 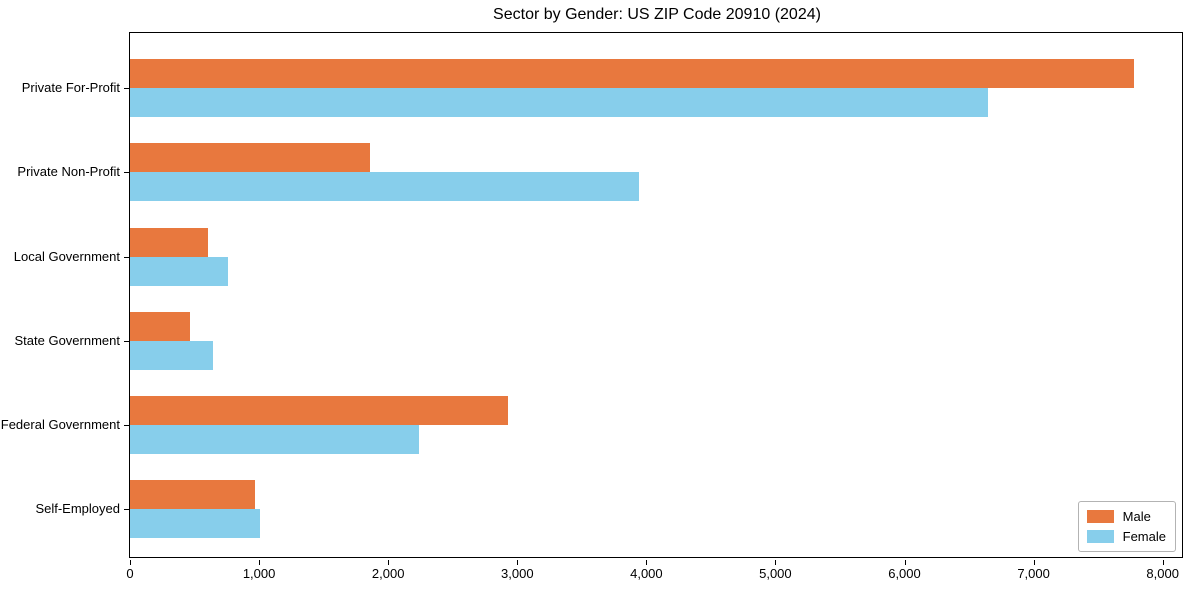 What do you see at coordinates (517, 573) in the screenshot?
I see `x-tick-label-3: 3,000` at bounding box center [517, 573].